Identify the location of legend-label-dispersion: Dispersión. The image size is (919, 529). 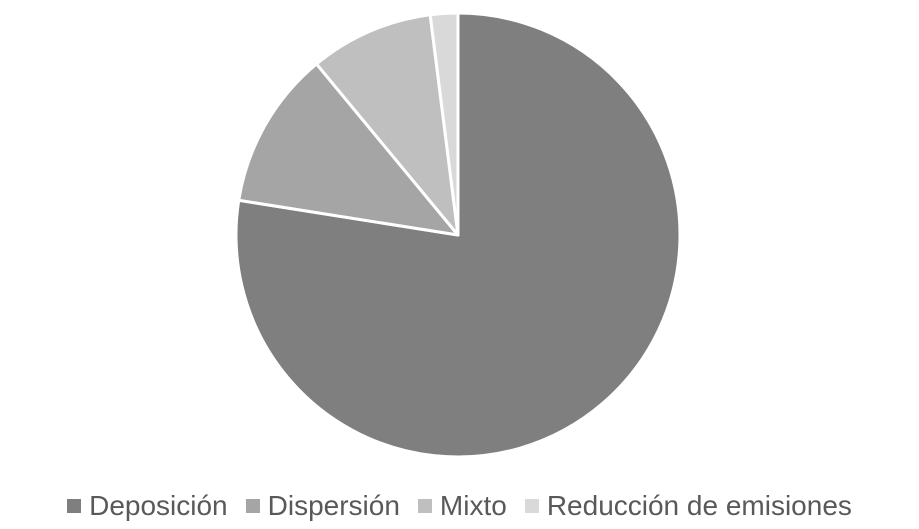
(333, 505).